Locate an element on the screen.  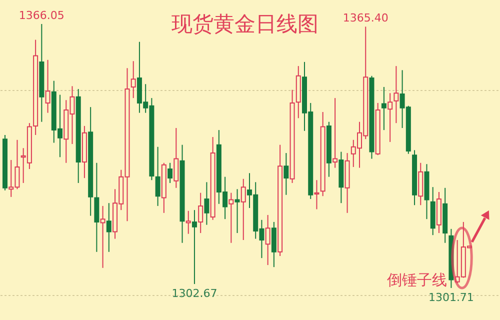
annotation: 1301.71 is located at coordinates (451, 297).